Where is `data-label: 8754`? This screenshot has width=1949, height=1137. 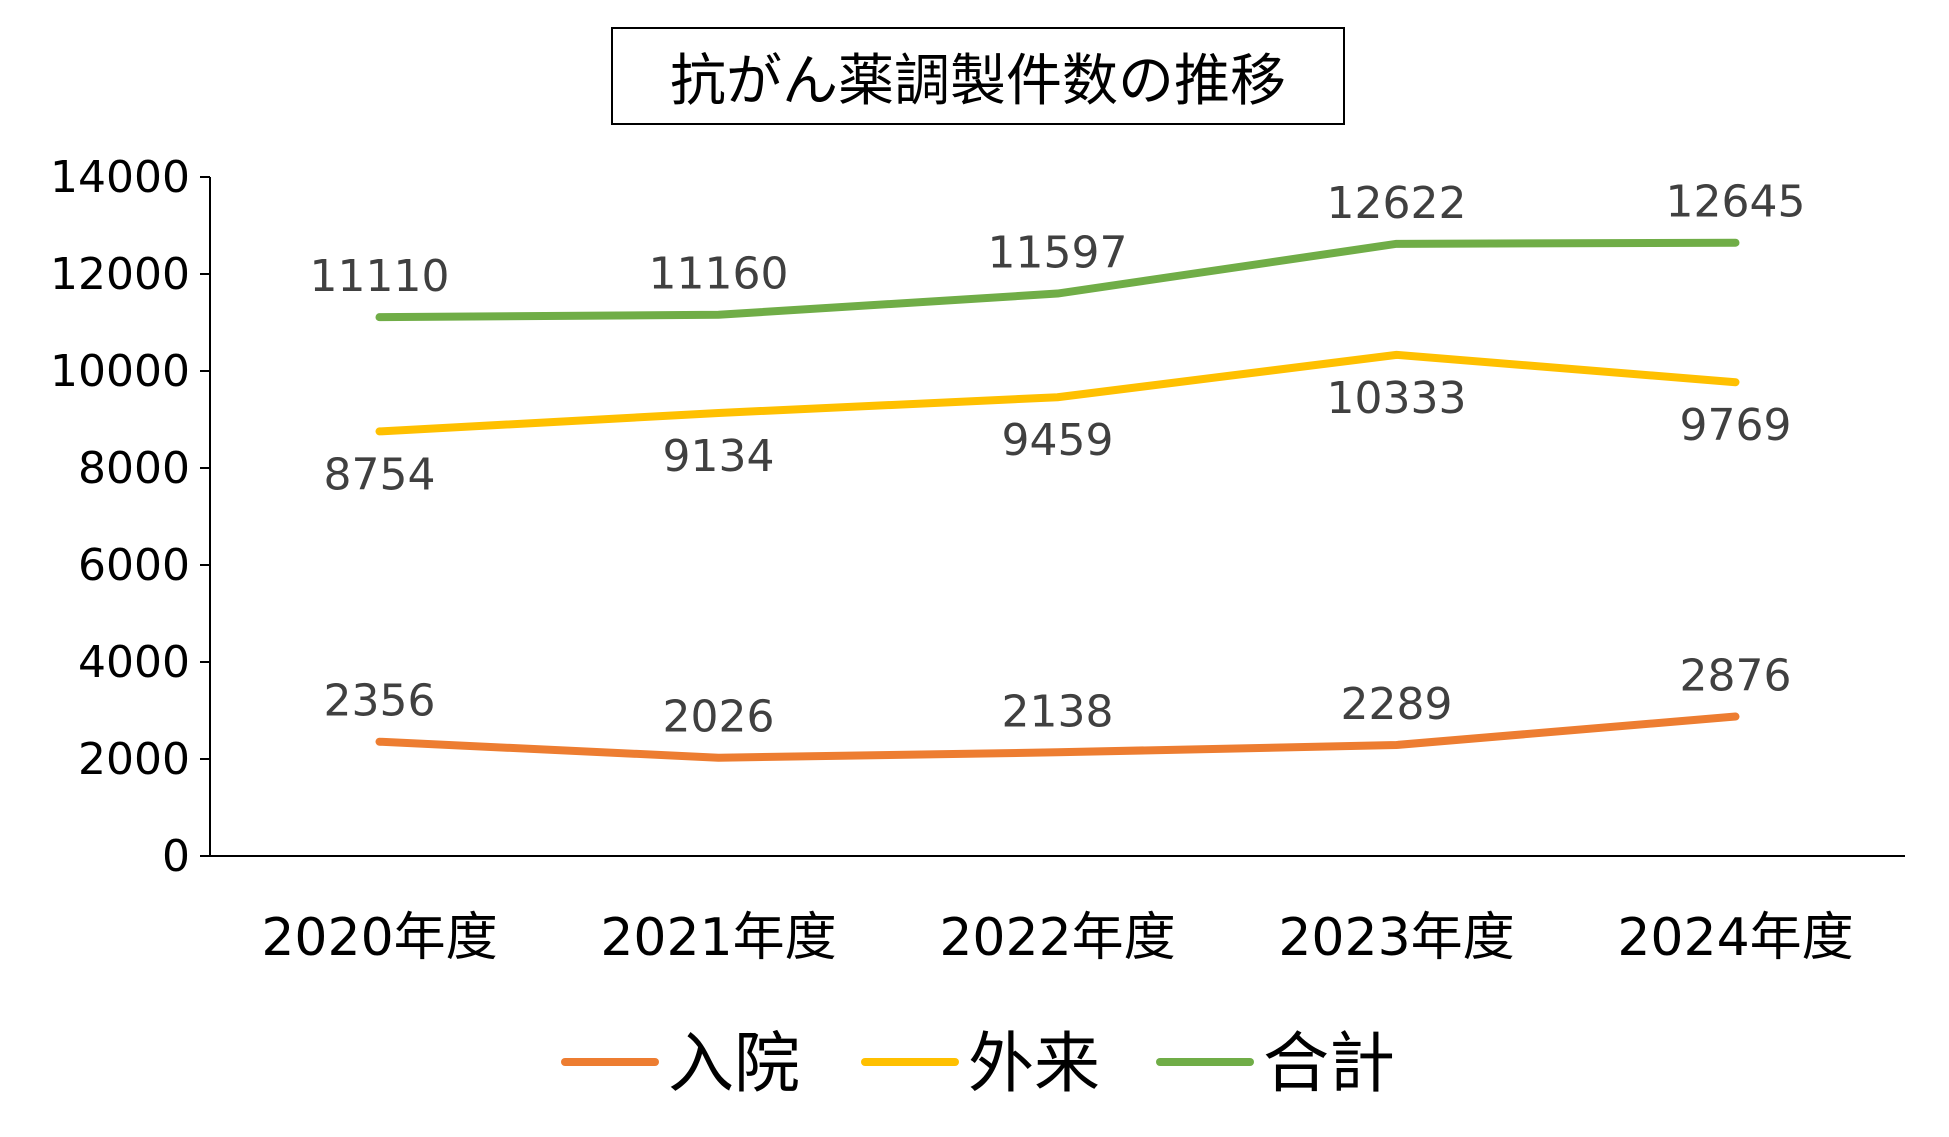
data-label: 8754 is located at coordinates (380, 474).